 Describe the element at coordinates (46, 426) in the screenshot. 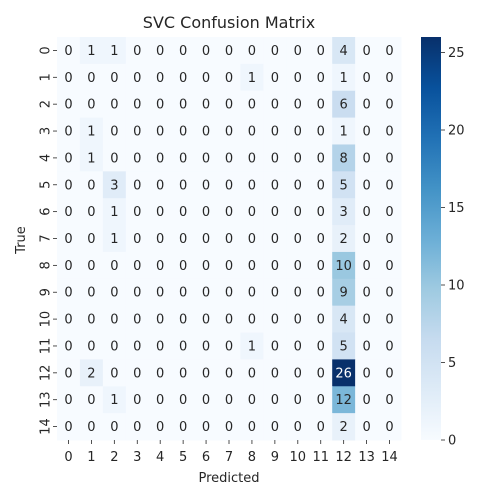

I see `y-tick-label: 14` at that location.